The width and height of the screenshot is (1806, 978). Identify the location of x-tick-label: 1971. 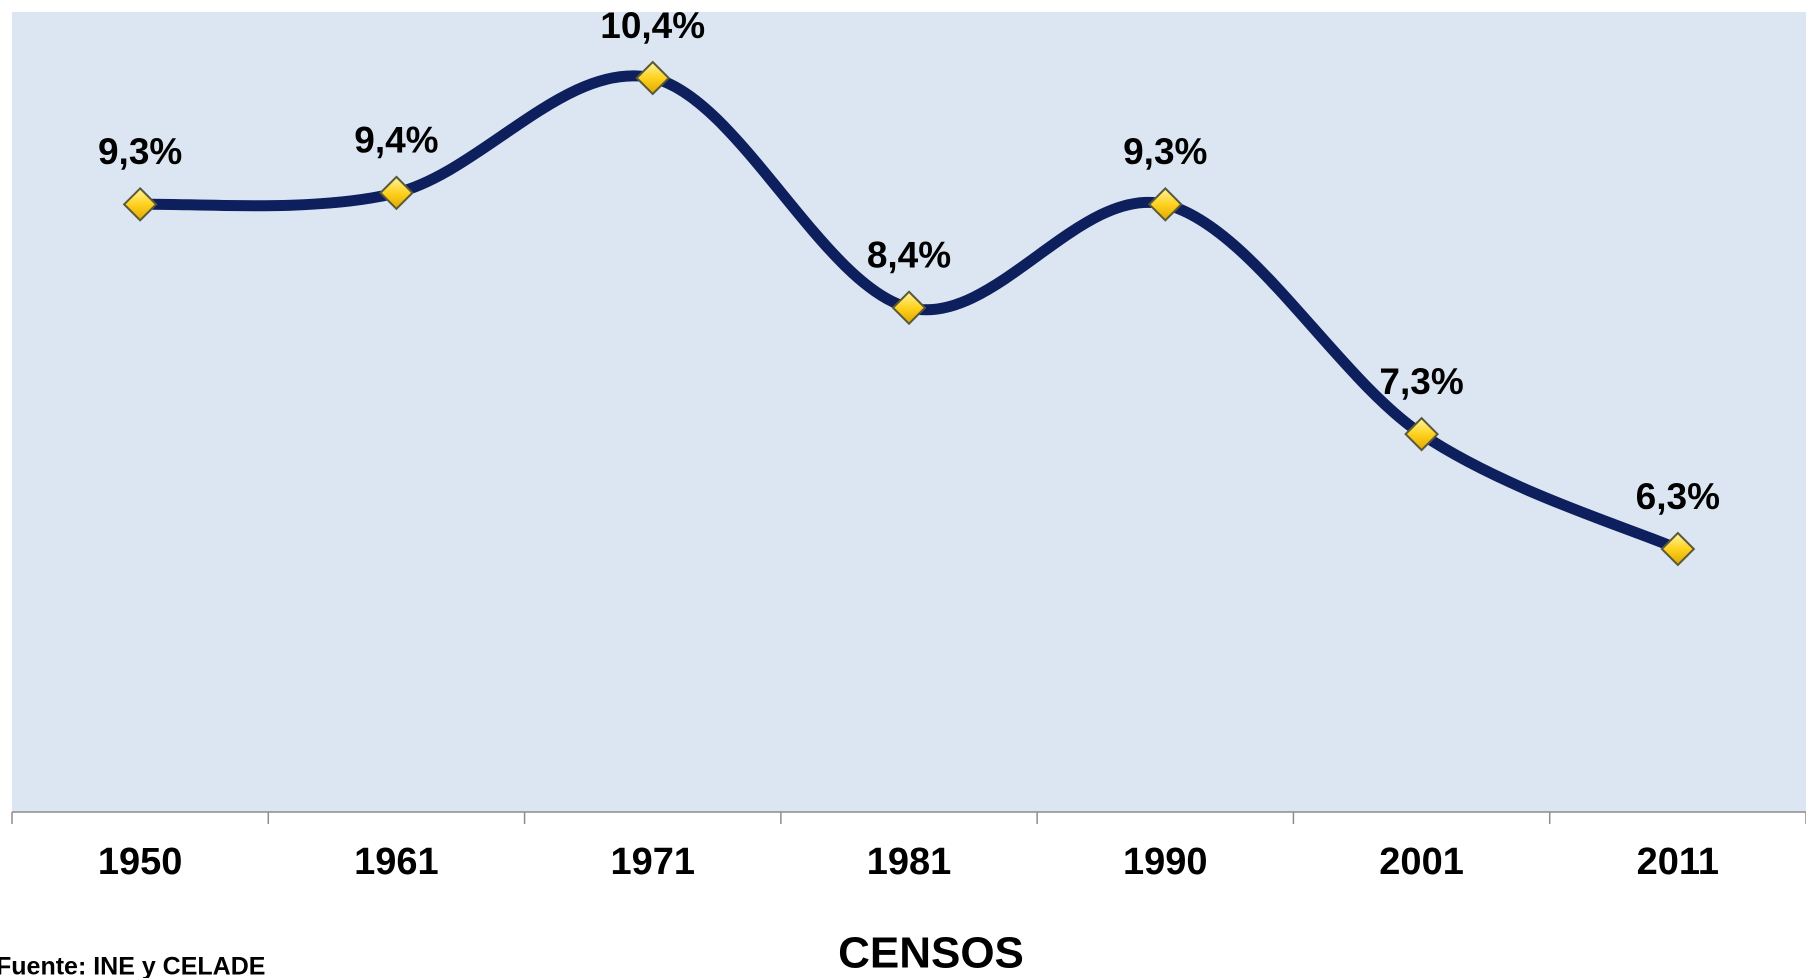
(652, 862).